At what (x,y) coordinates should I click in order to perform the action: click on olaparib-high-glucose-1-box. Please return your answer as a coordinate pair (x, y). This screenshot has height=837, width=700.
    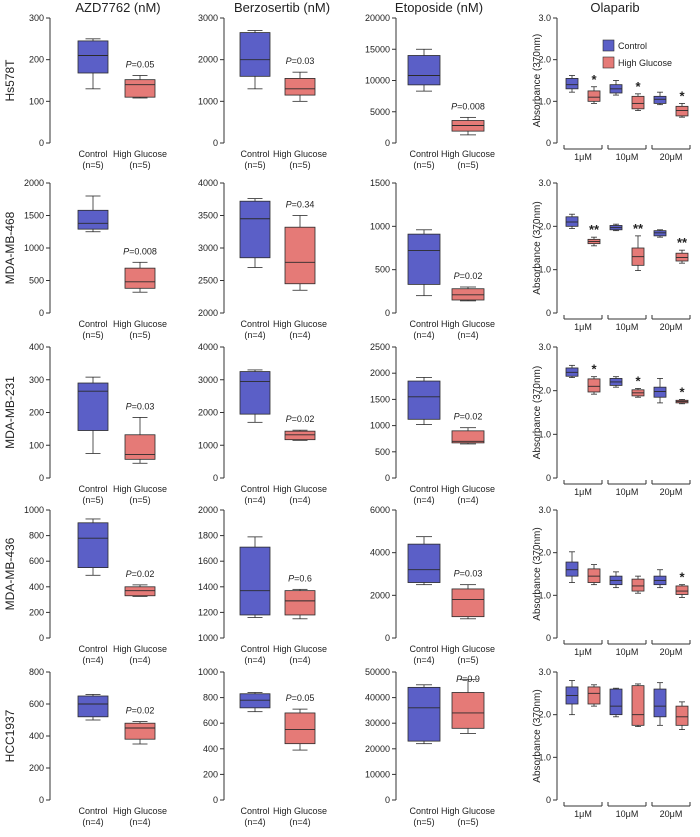
    Looking at the image, I should click on (638, 102).